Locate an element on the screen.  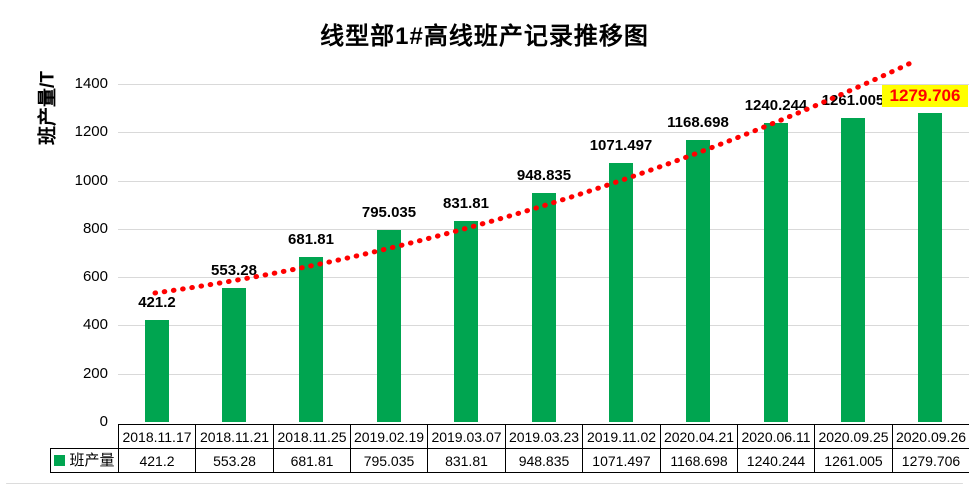
date-cell: 2020.09.25 is located at coordinates (853, 436).